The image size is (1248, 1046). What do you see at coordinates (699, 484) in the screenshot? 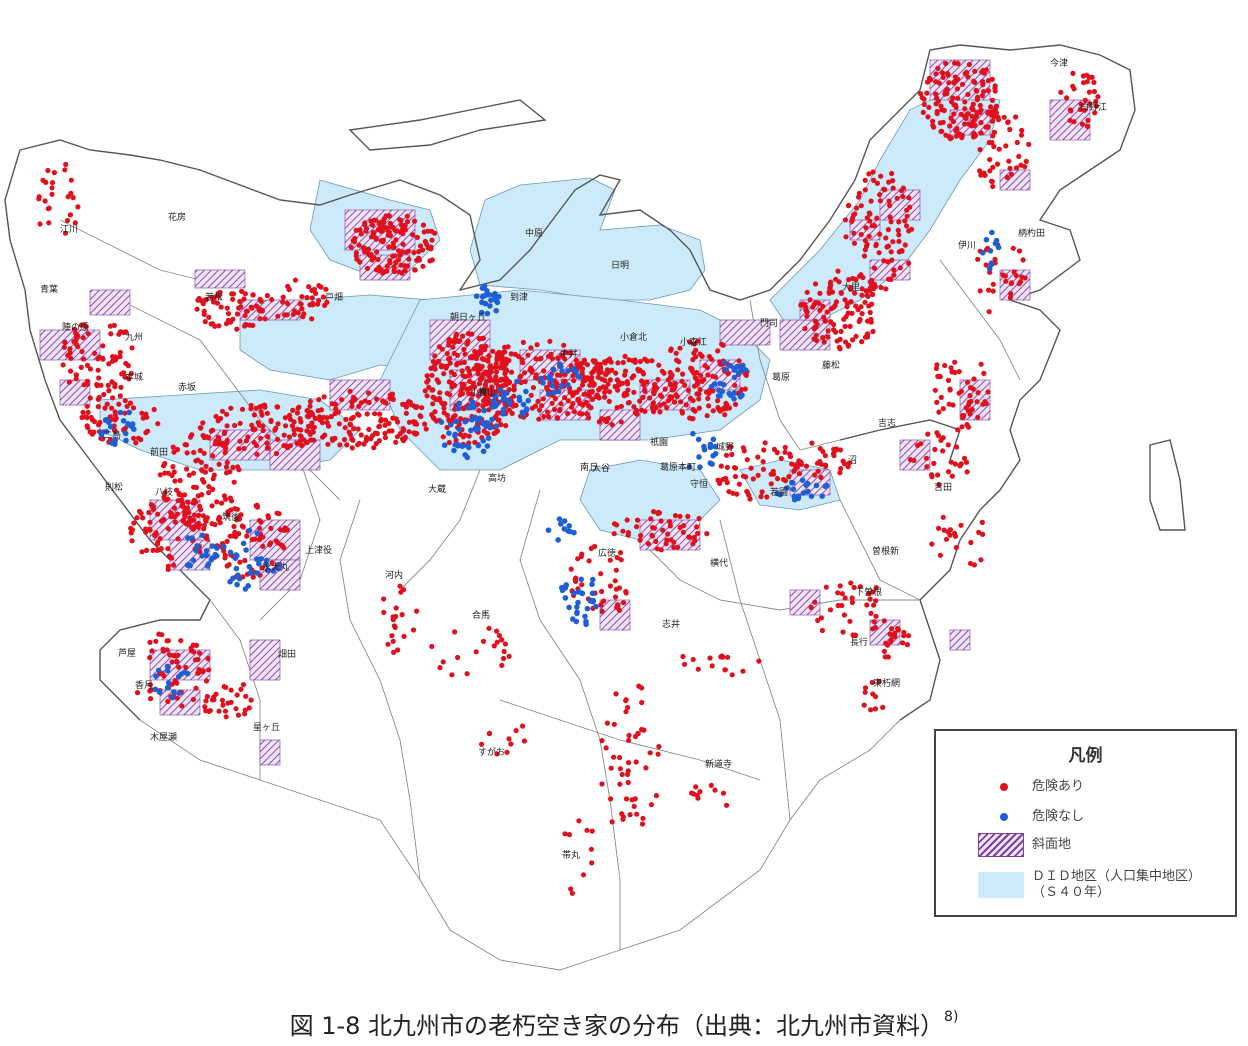
I see `place-label: 守恒` at bounding box center [699, 484].